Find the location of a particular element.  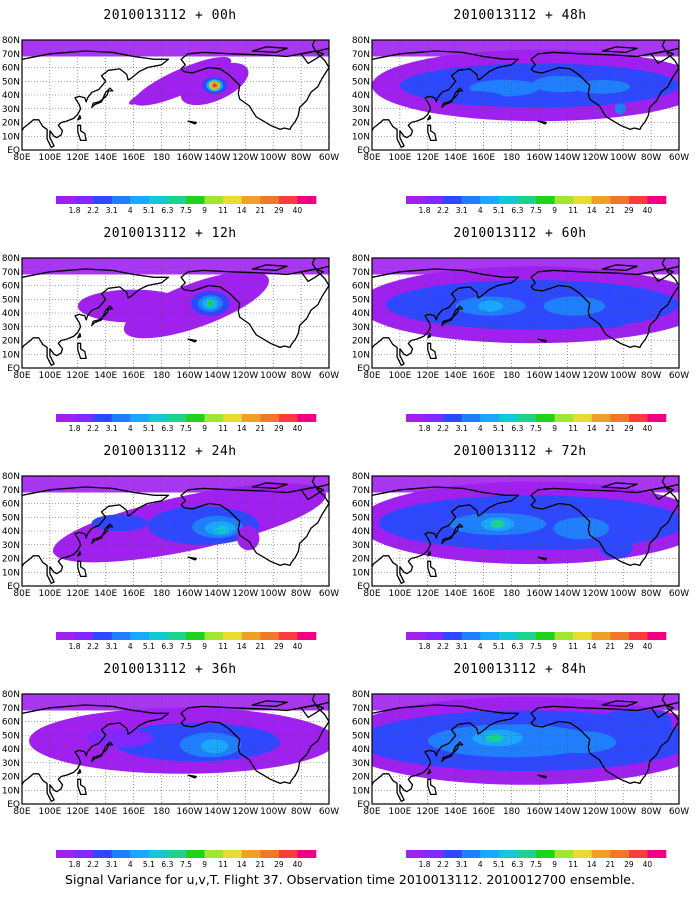

x-tick-label: 180 is located at coordinates (511, 376).